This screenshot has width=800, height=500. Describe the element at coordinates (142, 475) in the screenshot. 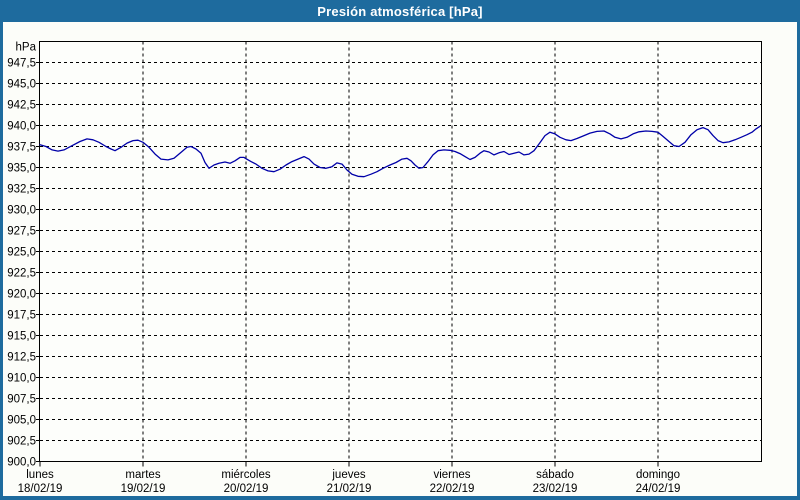

I see `x-day-label: martes` at that location.